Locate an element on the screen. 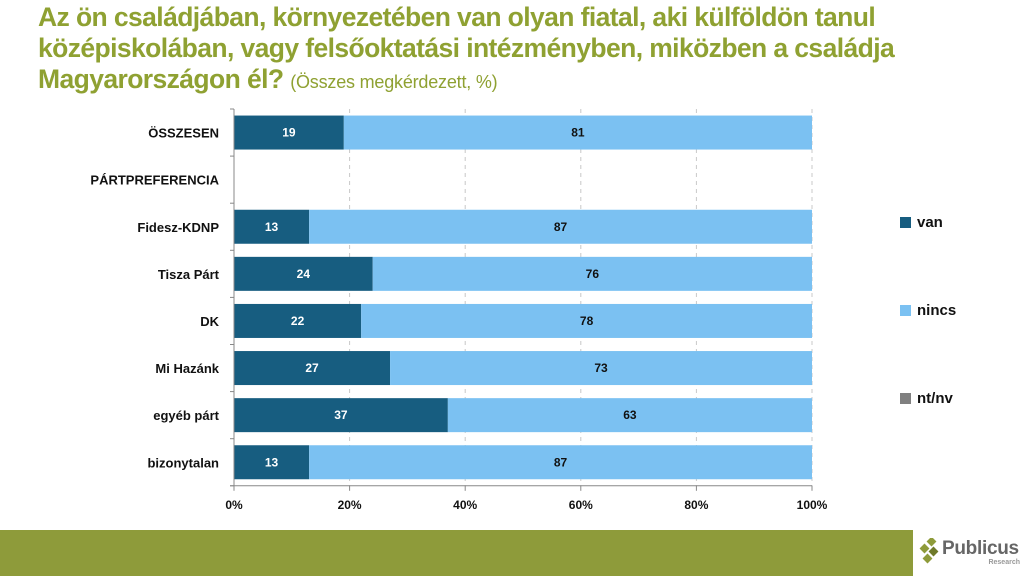  data-label: 27 is located at coordinates (312, 368).